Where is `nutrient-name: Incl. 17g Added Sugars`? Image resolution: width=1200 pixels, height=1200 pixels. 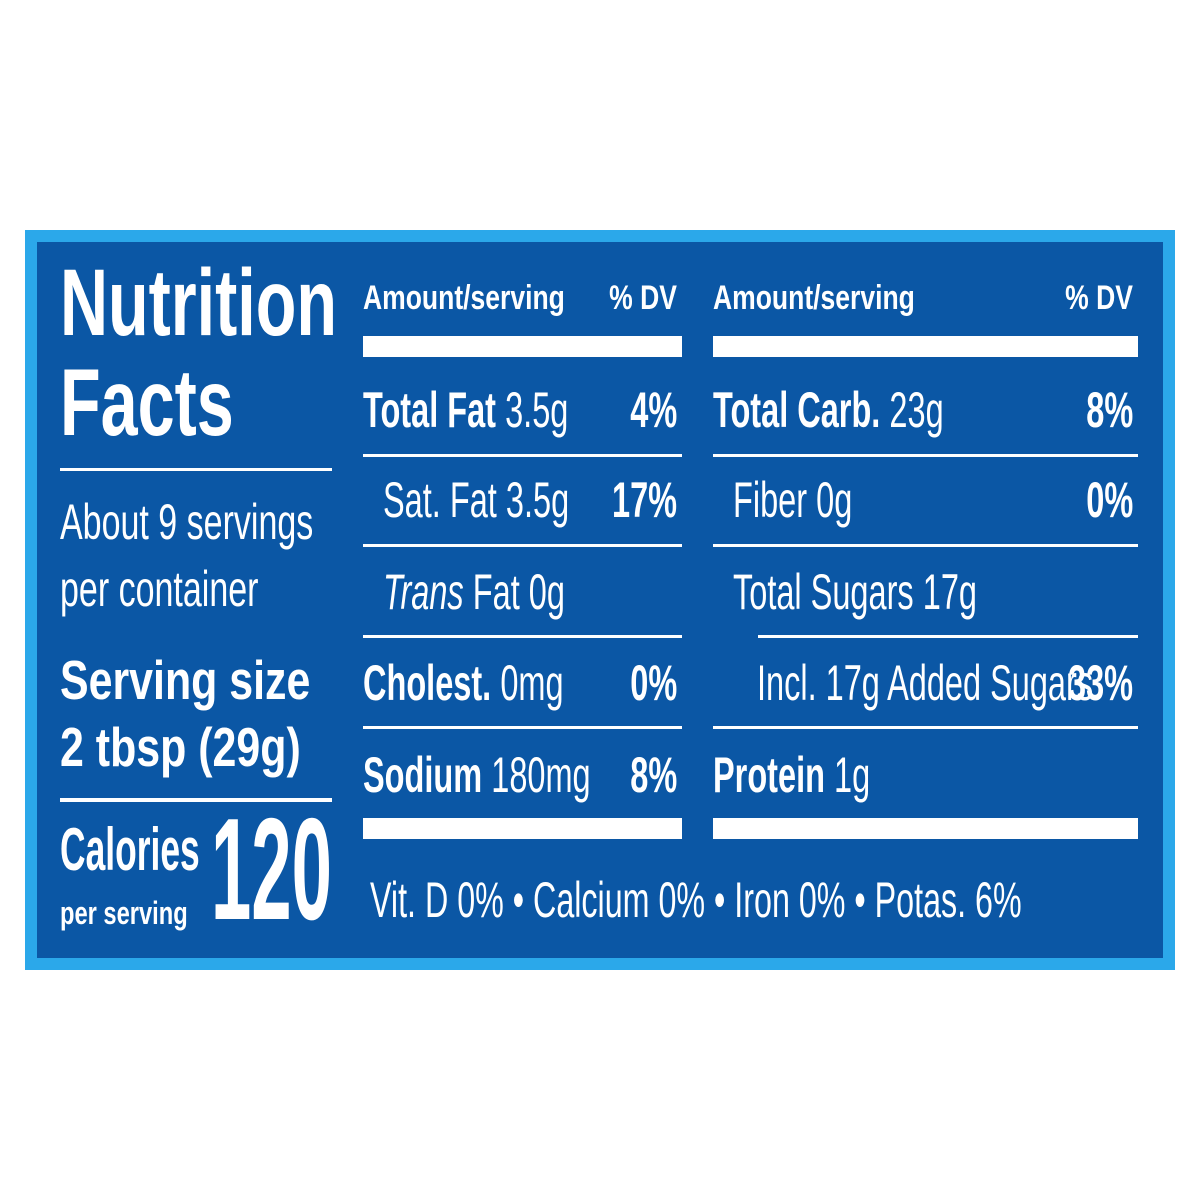
nutrient-name: Incl. 17g Added Sugars is located at coordinates (925, 683).